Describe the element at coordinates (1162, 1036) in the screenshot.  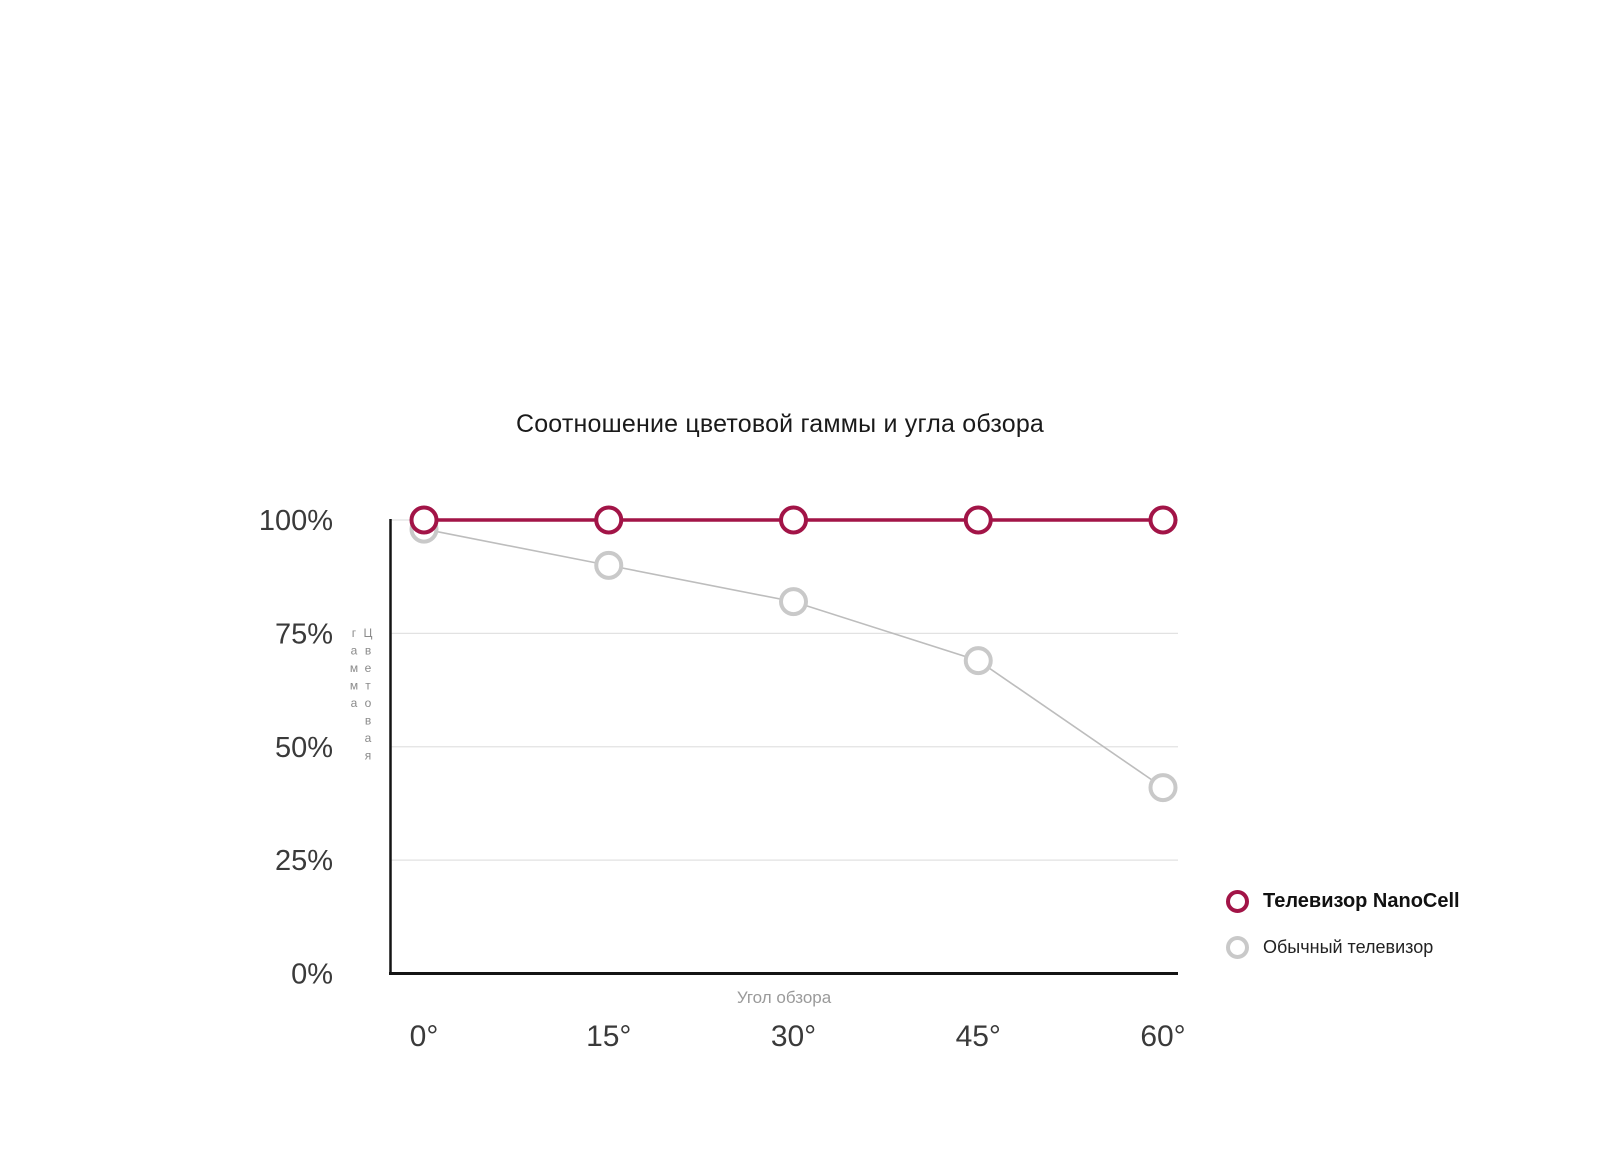
I see `x-tick-label-4: 60°` at that location.